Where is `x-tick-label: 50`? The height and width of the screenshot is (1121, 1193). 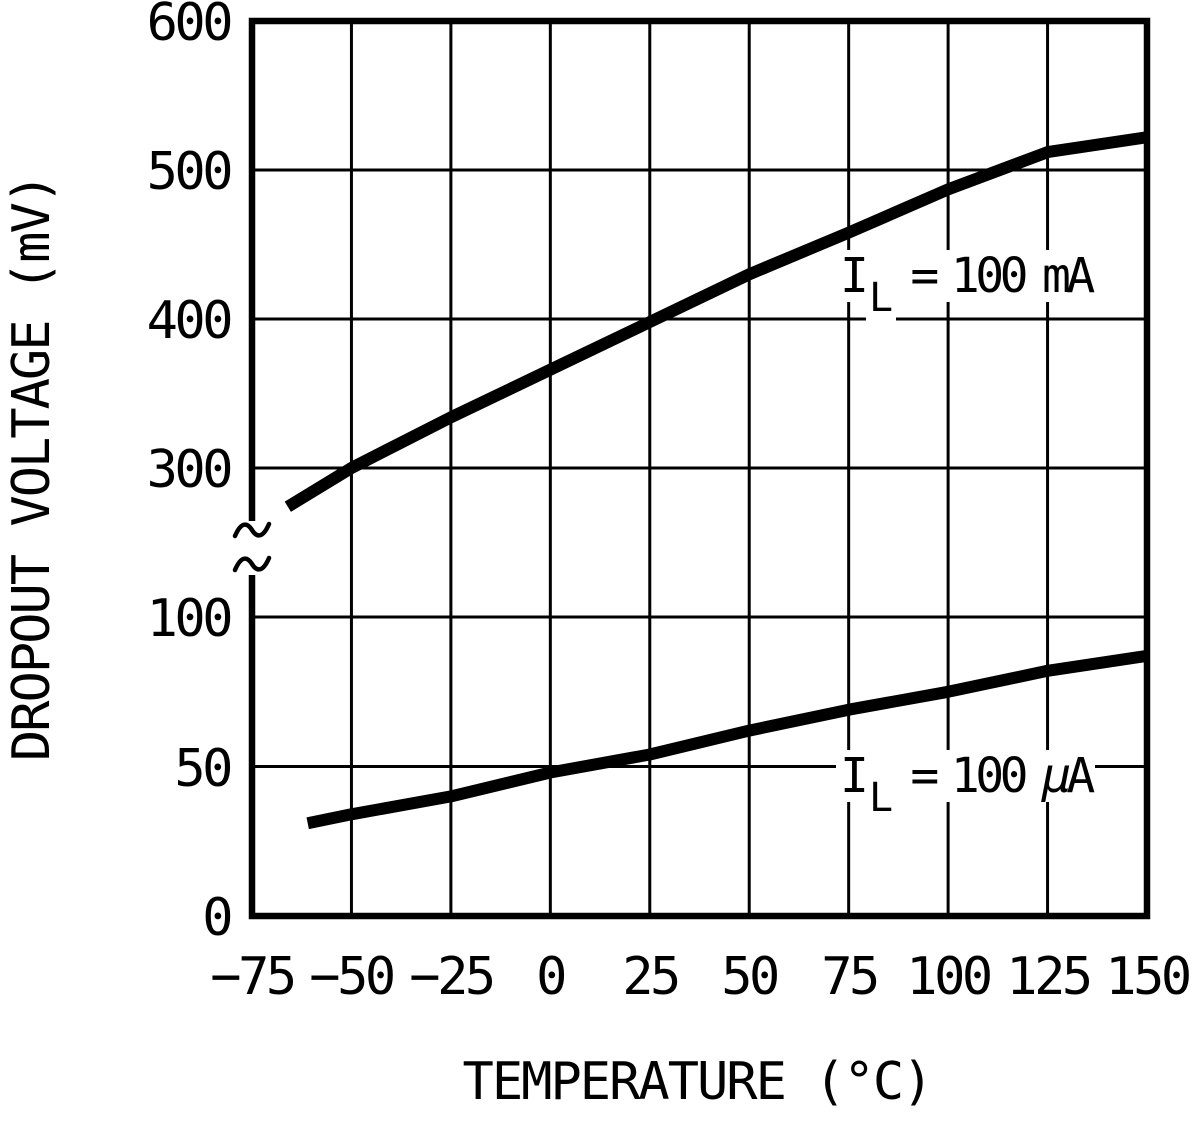 x-tick-label: 50 is located at coordinates (750, 977).